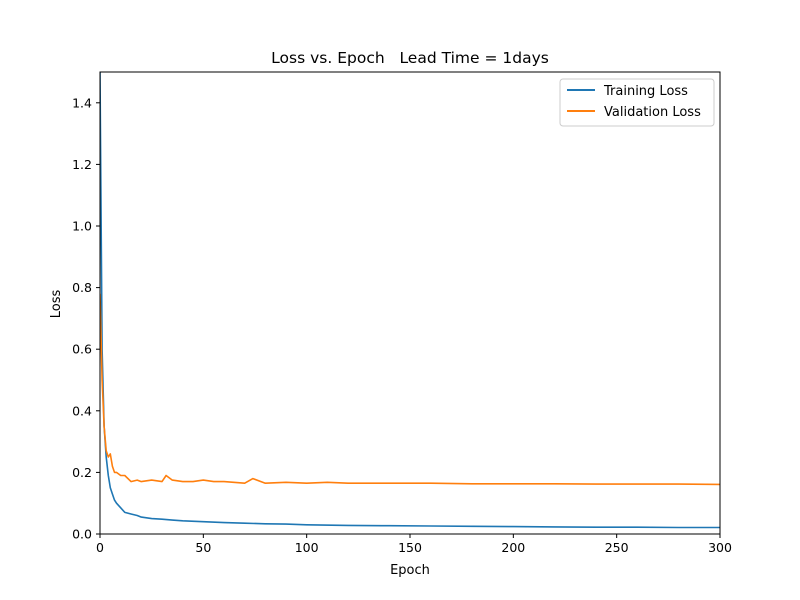 This screenshot has height=600, width=800. What do you see at coordinates (513, 547) in the screenshot?
I see `x-tick-label: 200` at bounding box center [513, 547].